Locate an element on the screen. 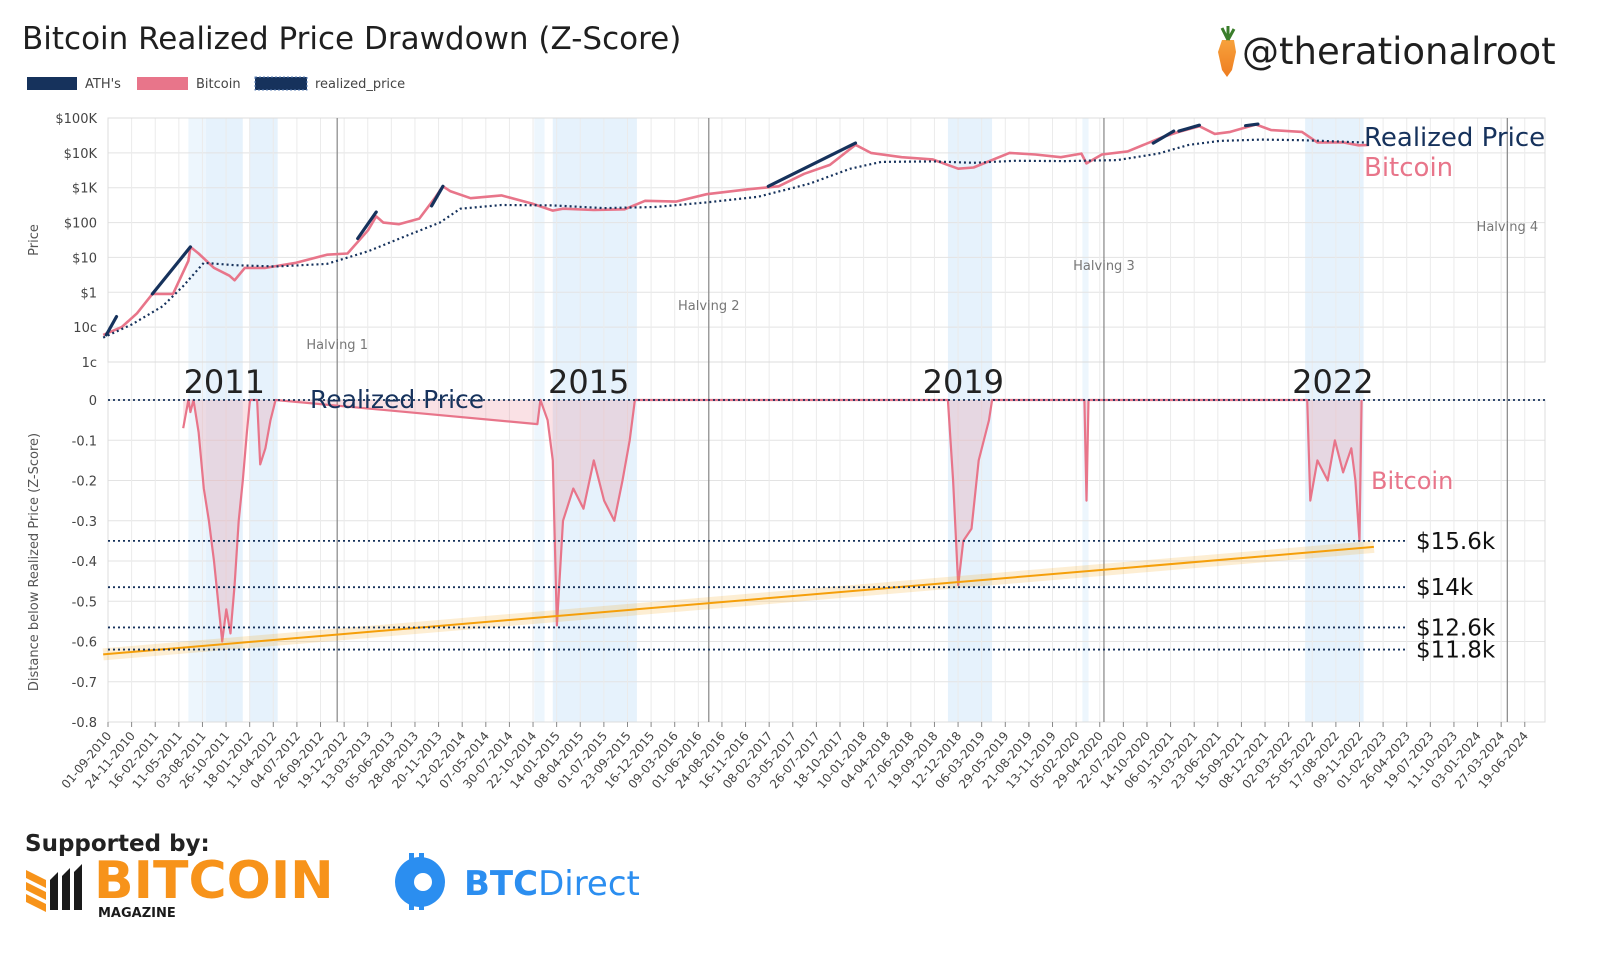 The height and width of the screenshot is (965, 1600). legend-label-ath: ATH's is located at coordinates (103, 84).